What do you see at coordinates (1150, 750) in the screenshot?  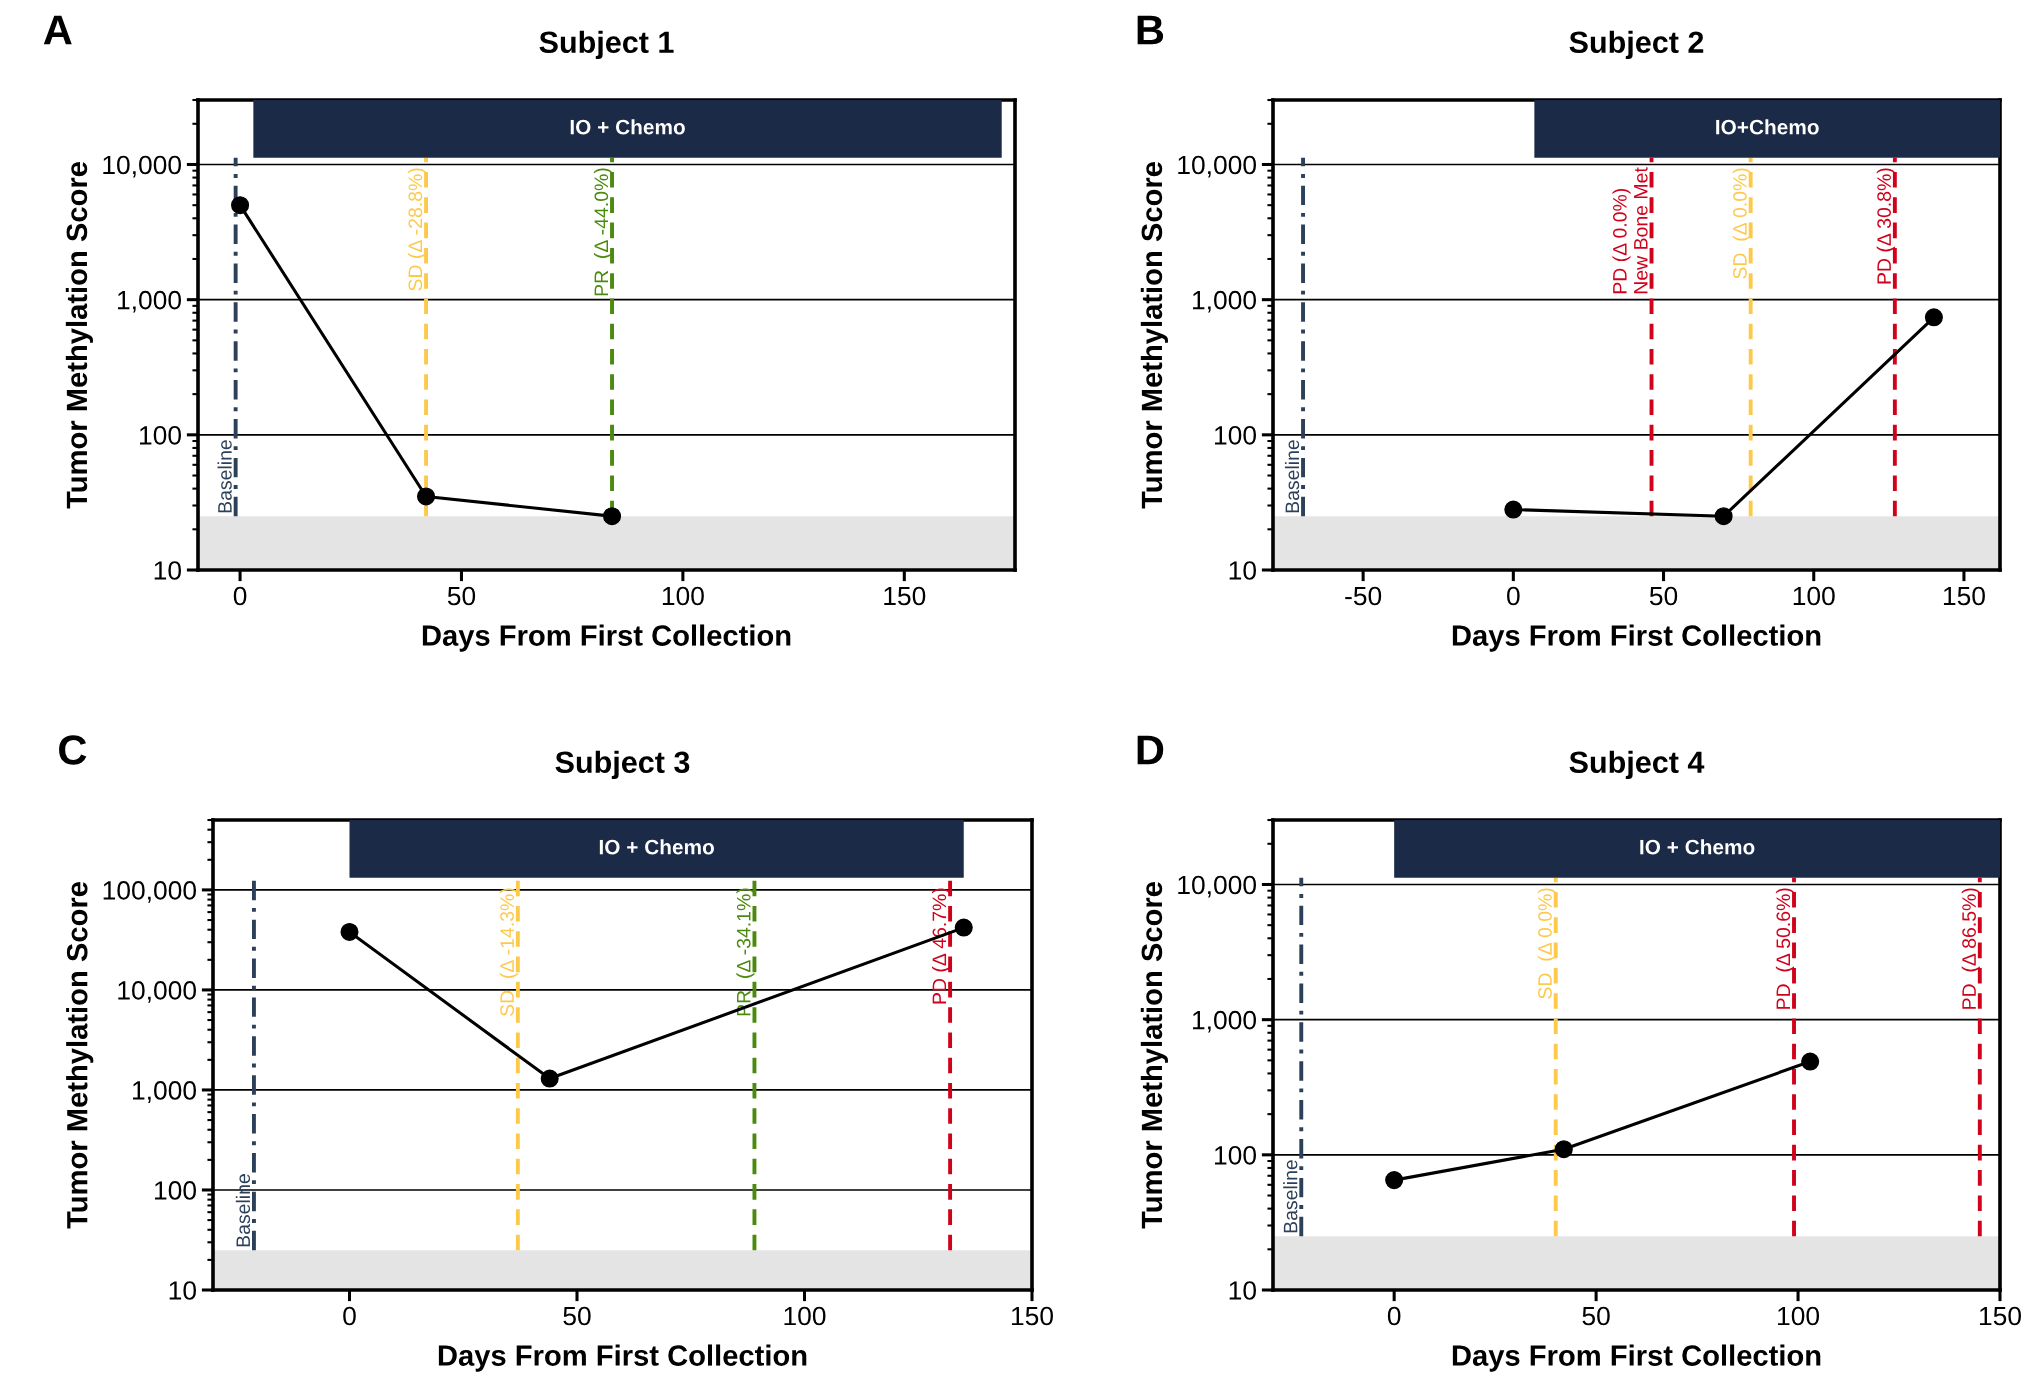 I see `text: D` at bounding box center [1150, 750].